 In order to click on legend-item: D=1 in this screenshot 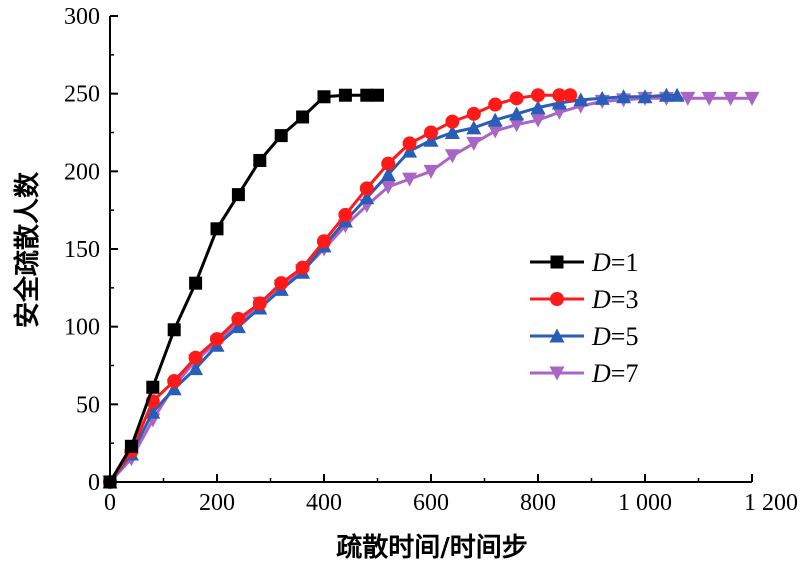, I will do `click(584, 262)`.